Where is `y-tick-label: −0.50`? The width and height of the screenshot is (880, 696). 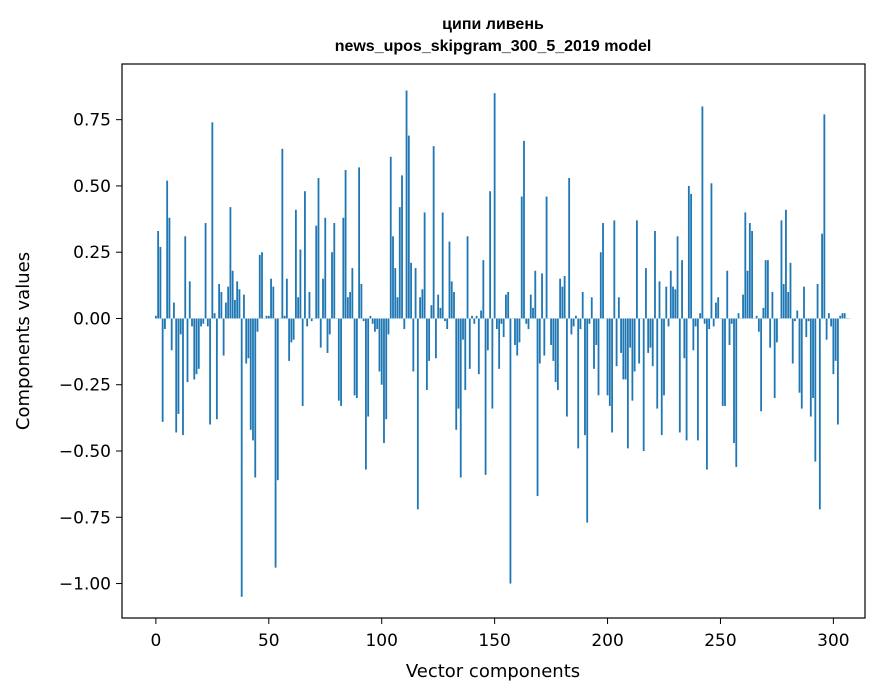
y-tick-label: −0.50 is located at coordinates (85, 452).